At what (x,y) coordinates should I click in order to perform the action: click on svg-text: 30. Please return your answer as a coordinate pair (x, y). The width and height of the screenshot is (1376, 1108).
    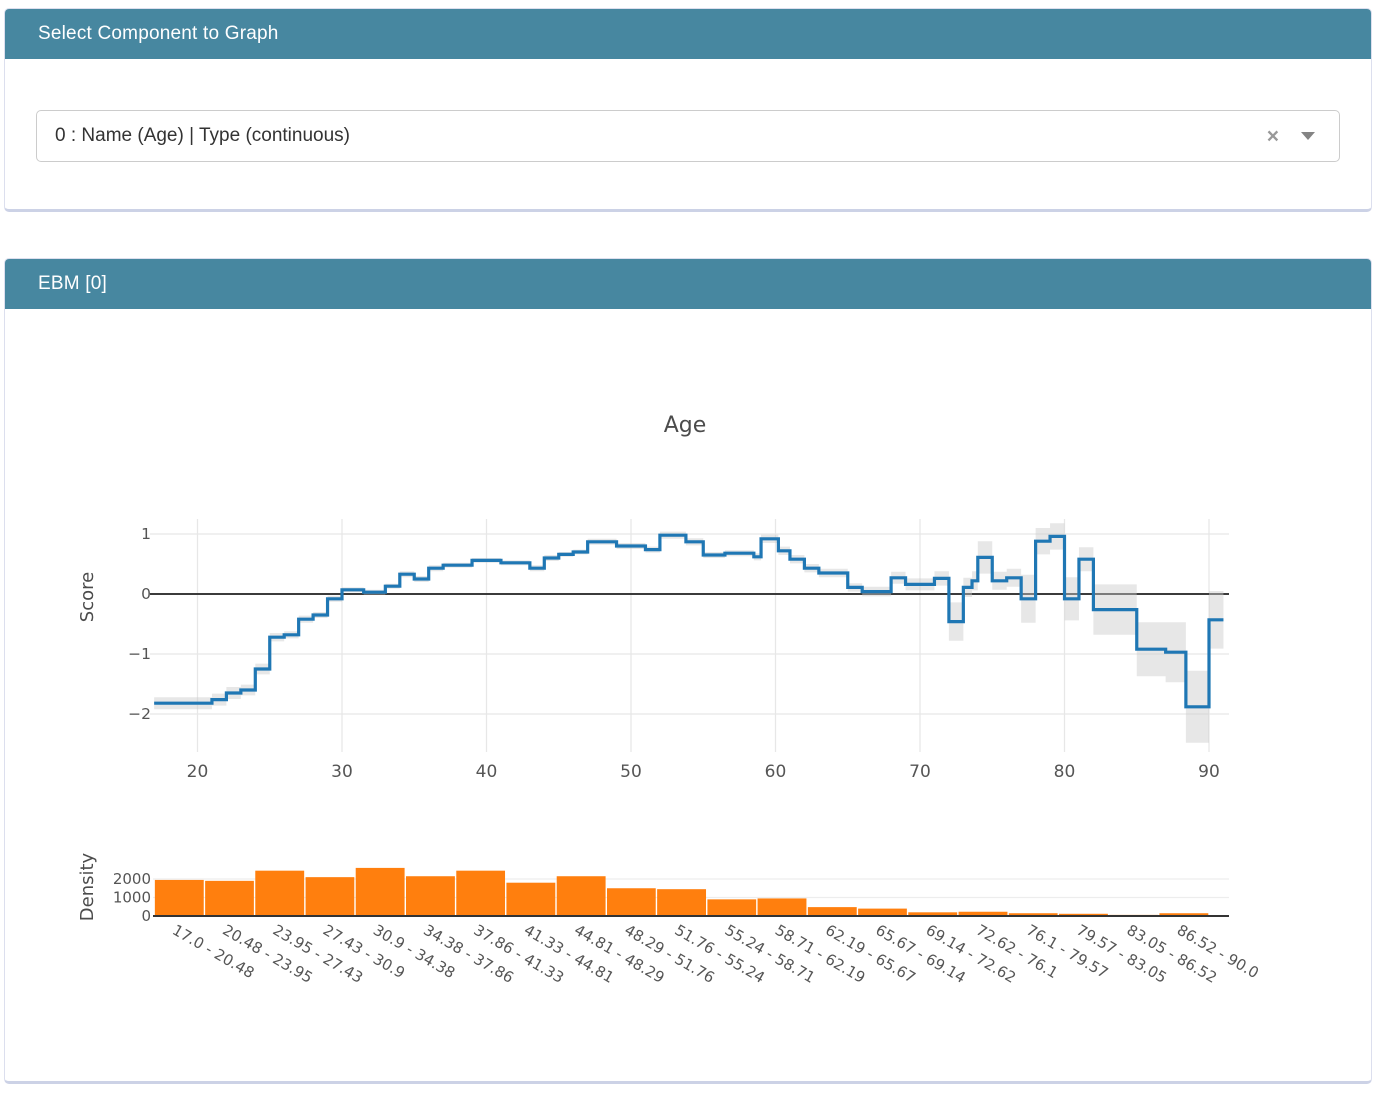
    Looking at the image, I should click on (342, 772).